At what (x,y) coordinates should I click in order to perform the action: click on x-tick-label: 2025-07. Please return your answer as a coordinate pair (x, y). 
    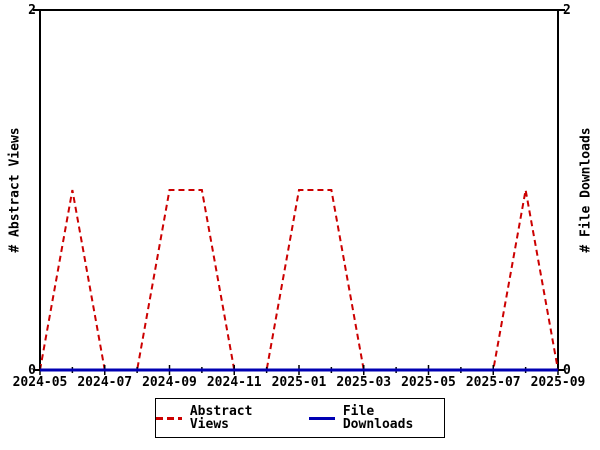
    Looking at the image, I should click on (493, 382).